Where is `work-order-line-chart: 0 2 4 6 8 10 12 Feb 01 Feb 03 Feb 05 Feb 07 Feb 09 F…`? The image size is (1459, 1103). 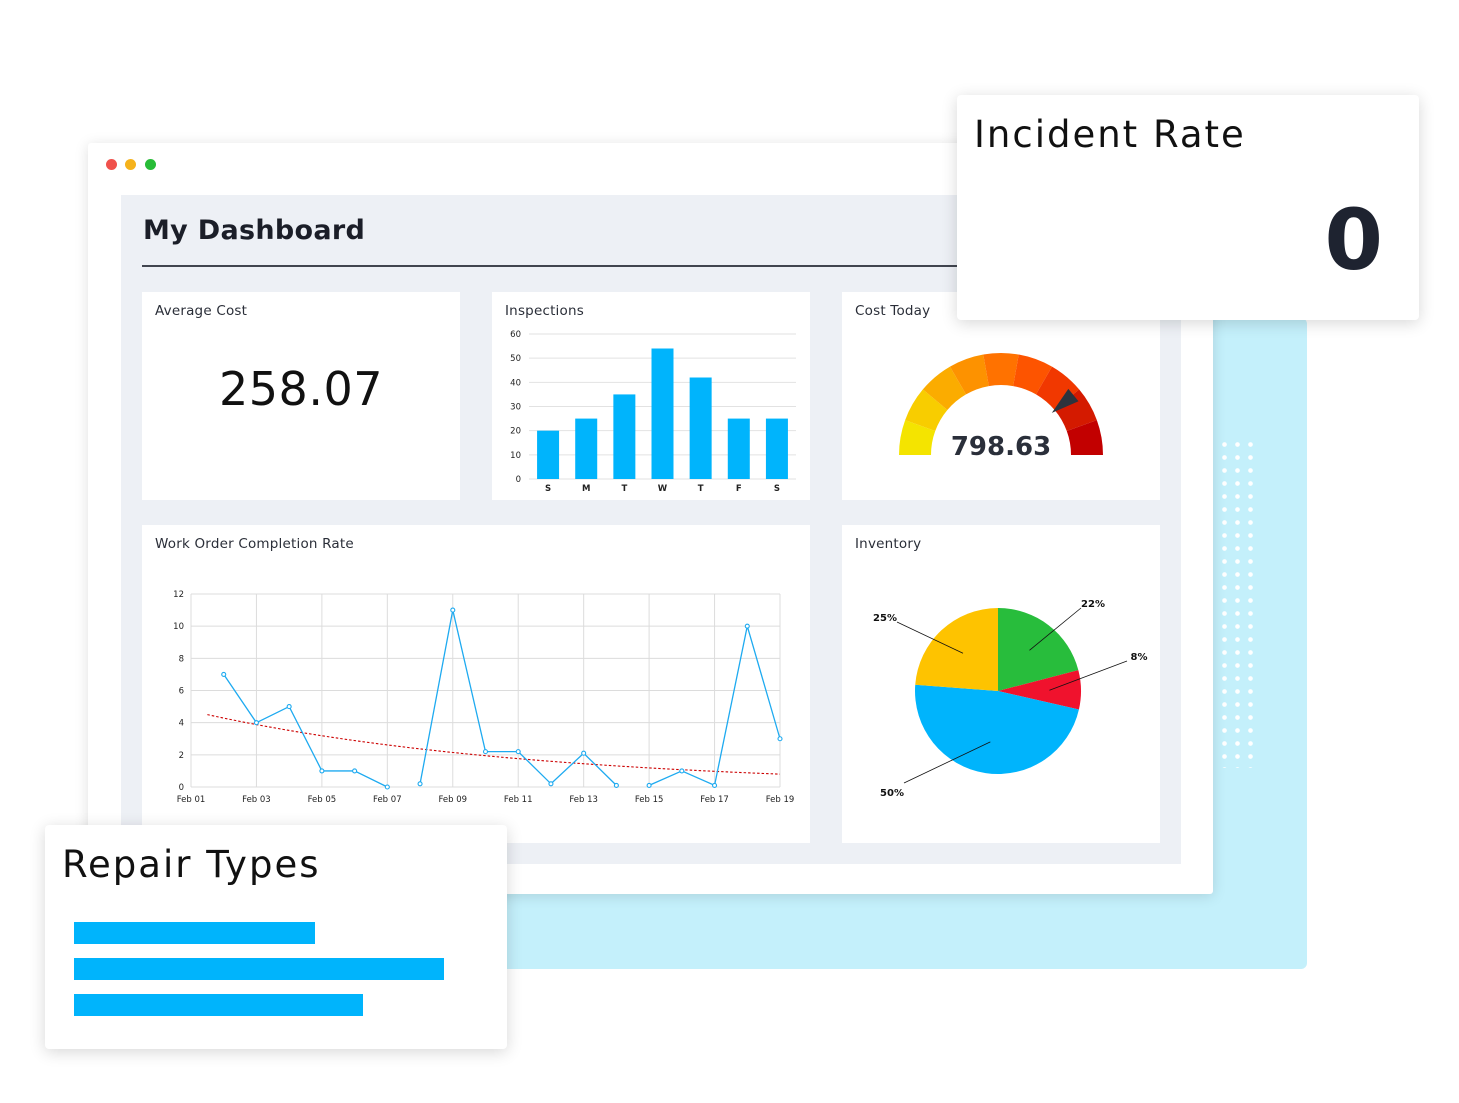
work-order-line-chart: 0 2 4 6 8 10 12 Feb 01 Feb 03 Feb 05 Feb 07 Feb 09 F… is located at coordinates (484, 697).